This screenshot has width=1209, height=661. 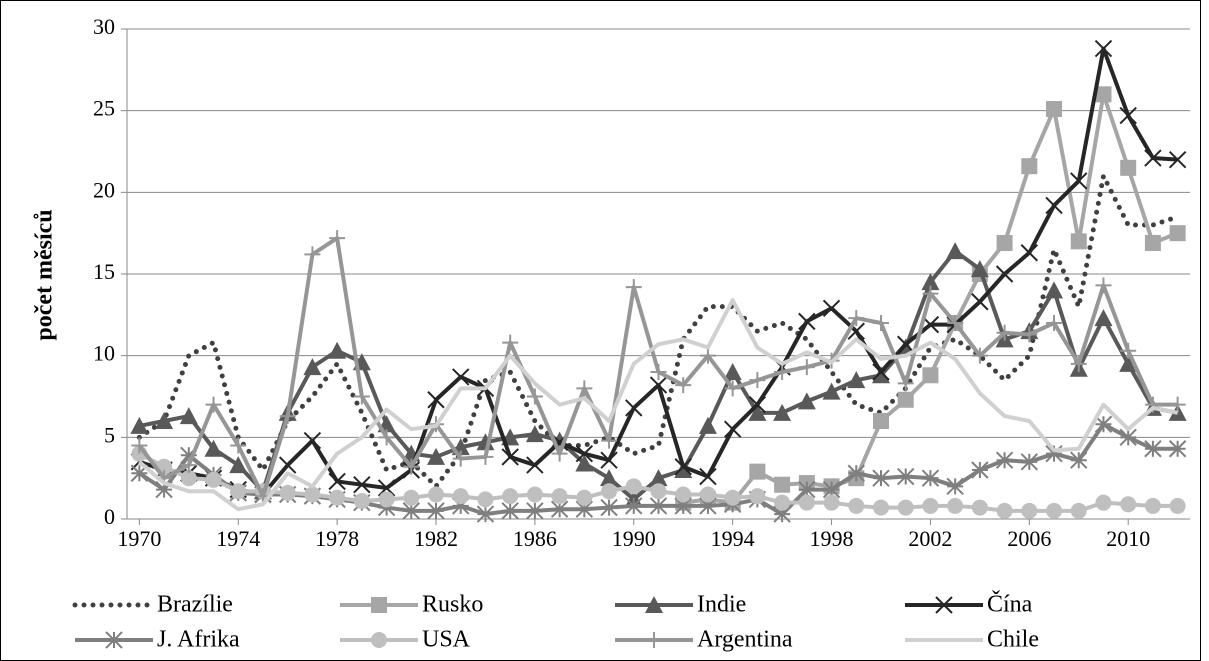 I want to click on x-tick-label: 1998, so click(x=832, y=538).